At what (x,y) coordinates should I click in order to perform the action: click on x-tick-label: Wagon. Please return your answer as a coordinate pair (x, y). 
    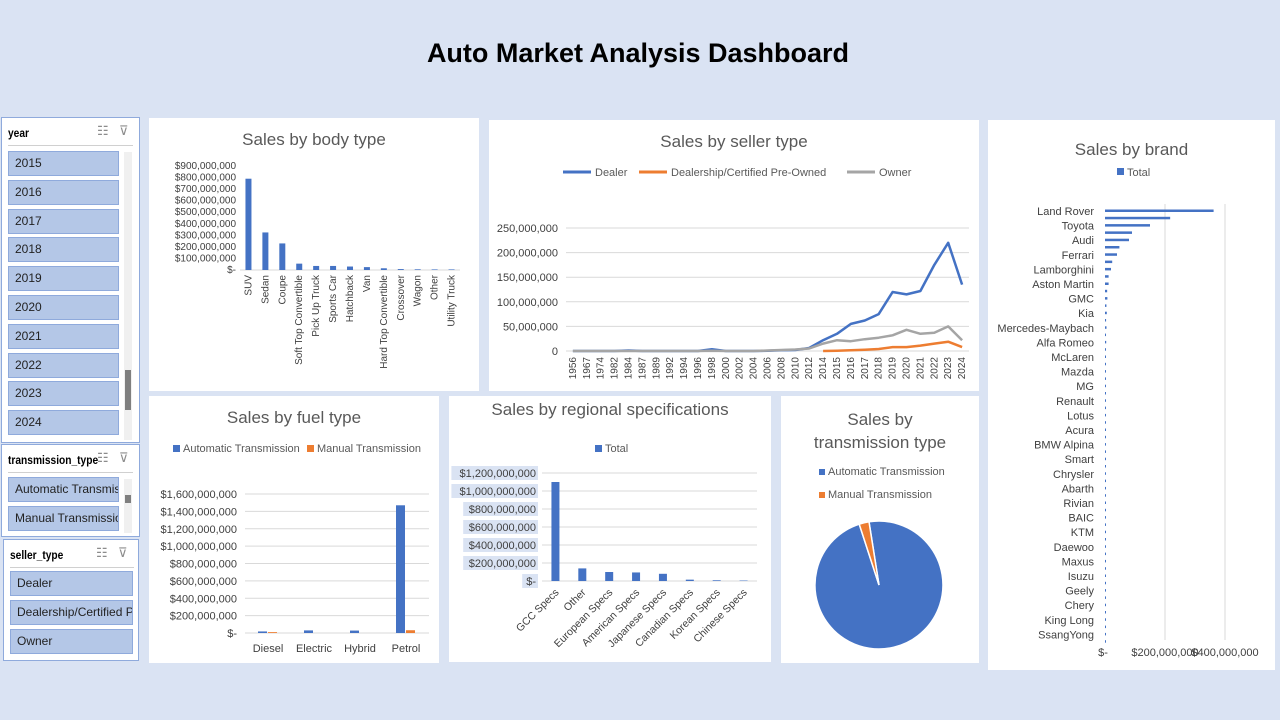
    Looking at the image, I should click on (418, 290).